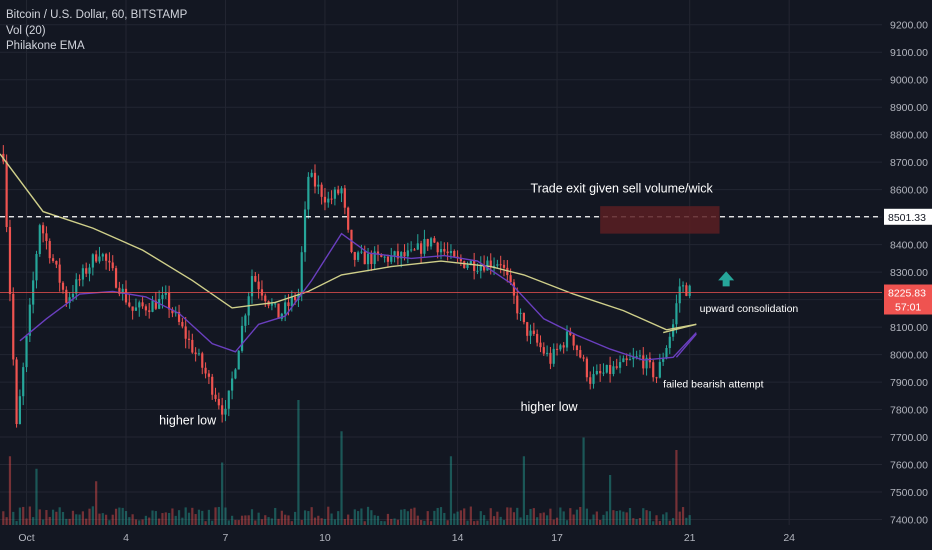 This screenshot has height=550, width=932. Describe the element at coordinates (45, 46) in the screenshot. I see `ema-indicator-label: Philakone EMA` at that location.